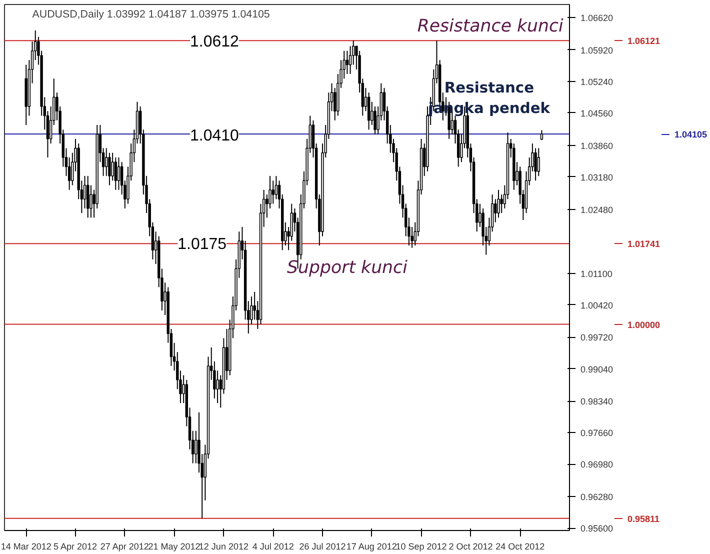 This screenshot has height=554, width=710. I want to click on y-tick-label: 0.96980, so click(597, 465).